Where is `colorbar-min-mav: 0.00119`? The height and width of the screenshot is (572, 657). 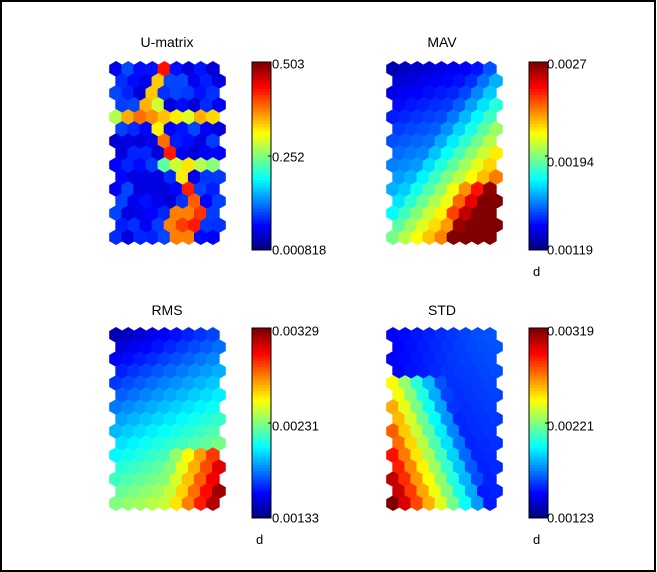 colorbar-min-mav: 0.00119 is located at coordinates (570, 250).